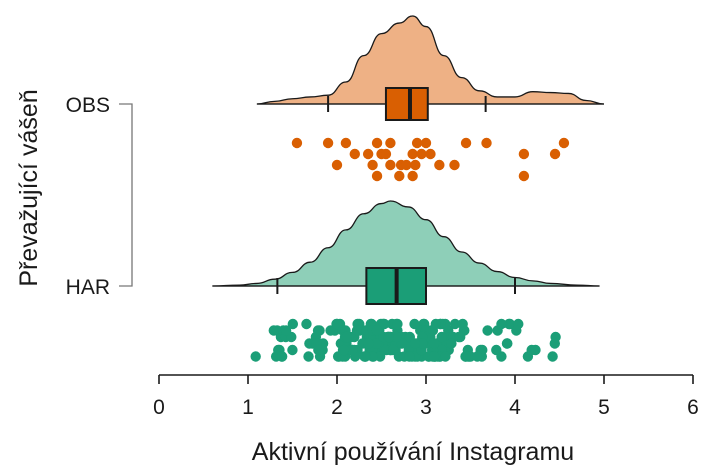 Image resolution: width=703 pixels, height=468 pixels. I want to click on x-axis: 0 1 2 3 4 5 6, so click(426, 396).